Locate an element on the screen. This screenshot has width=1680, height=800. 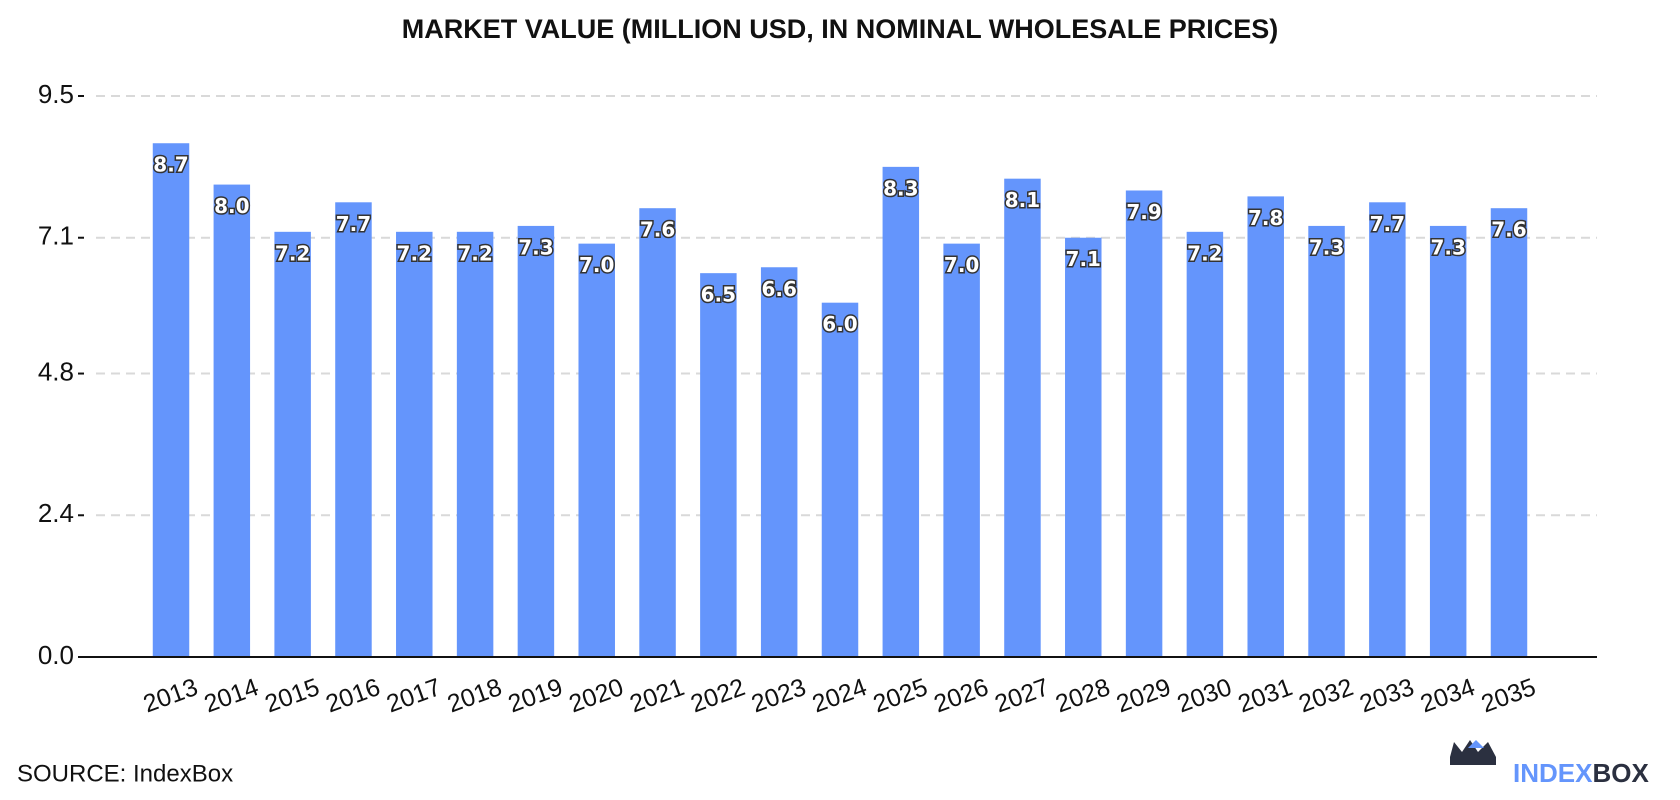
x-tick-label: 2025 is located at coordinates (900, 695).